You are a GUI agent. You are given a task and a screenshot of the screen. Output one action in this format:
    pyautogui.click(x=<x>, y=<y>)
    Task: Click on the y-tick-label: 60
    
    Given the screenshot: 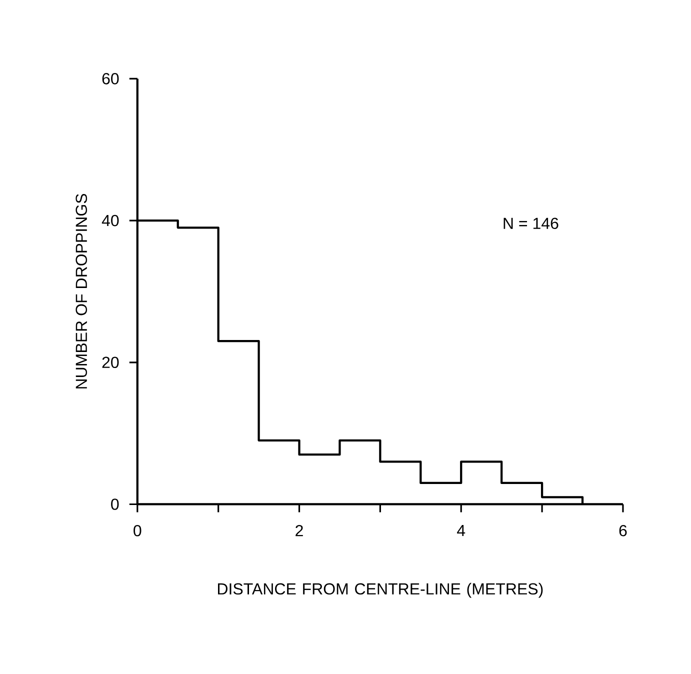 What is the action you would take?
    pyautogui.click(x=110, y=79)
    